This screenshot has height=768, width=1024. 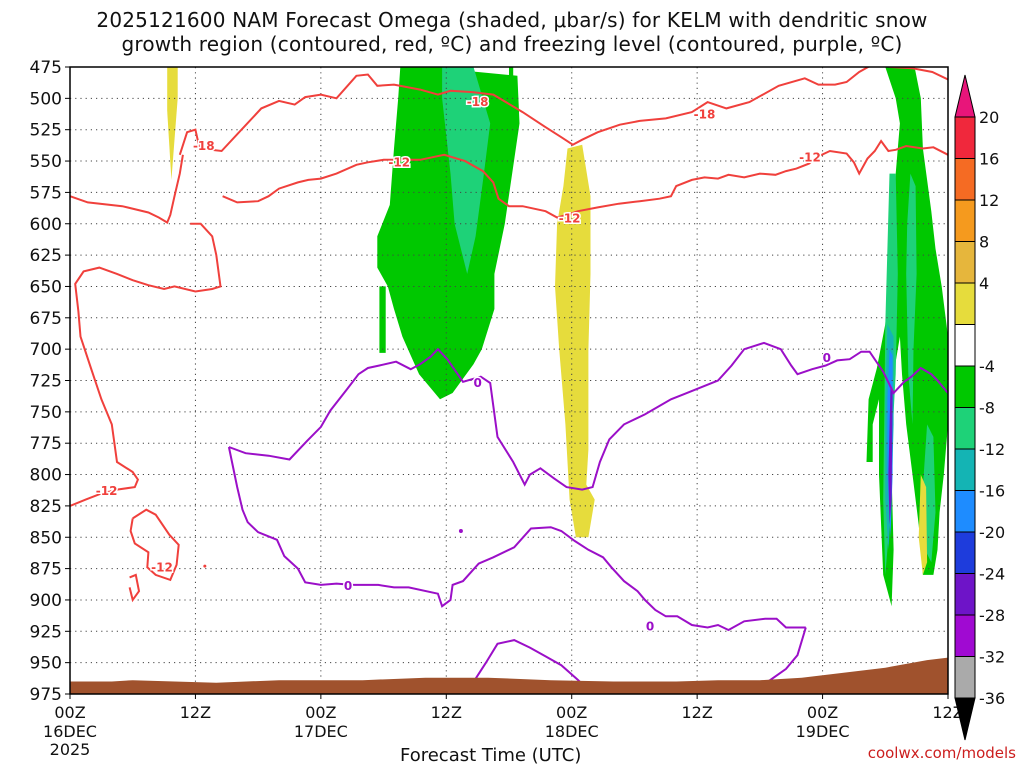 I want to click on y-tick-label-475: 475, so click(x=46, y=68).